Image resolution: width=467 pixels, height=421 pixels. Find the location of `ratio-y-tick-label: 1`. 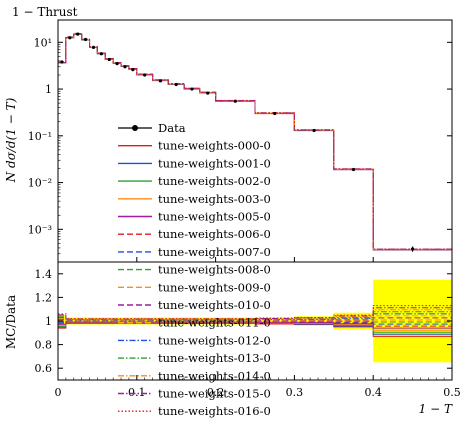

ratio-y-tick-label: 1 is located at coordinates (48, 321).